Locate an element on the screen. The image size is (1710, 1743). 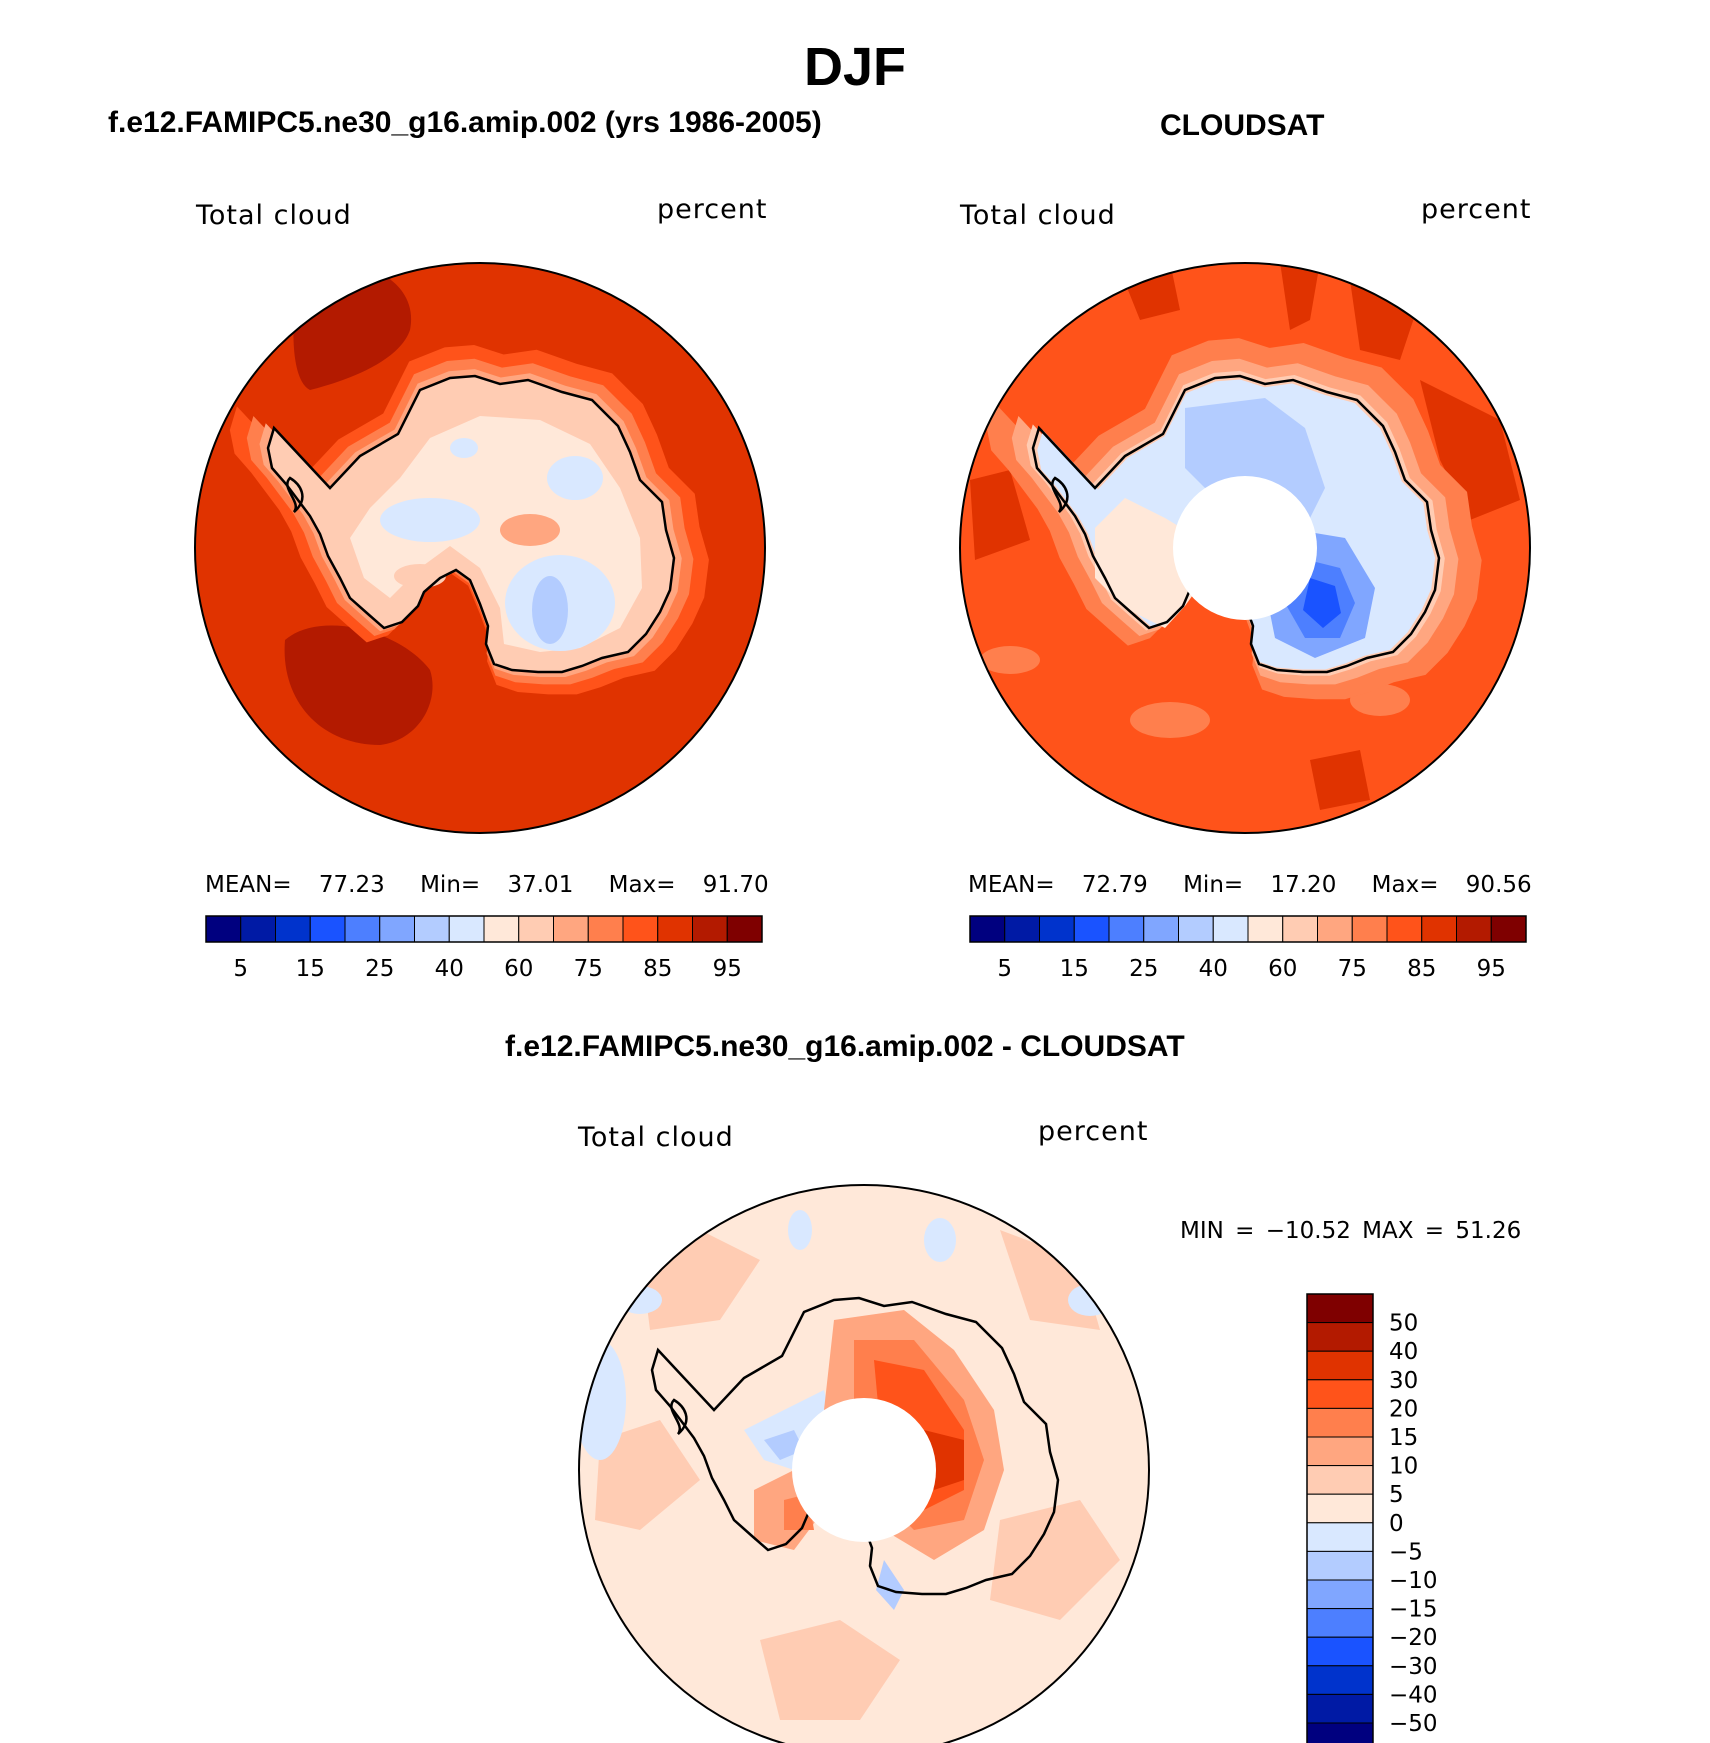
colorbar-tick-label: 10 is located at coordinates (1403, 1467).